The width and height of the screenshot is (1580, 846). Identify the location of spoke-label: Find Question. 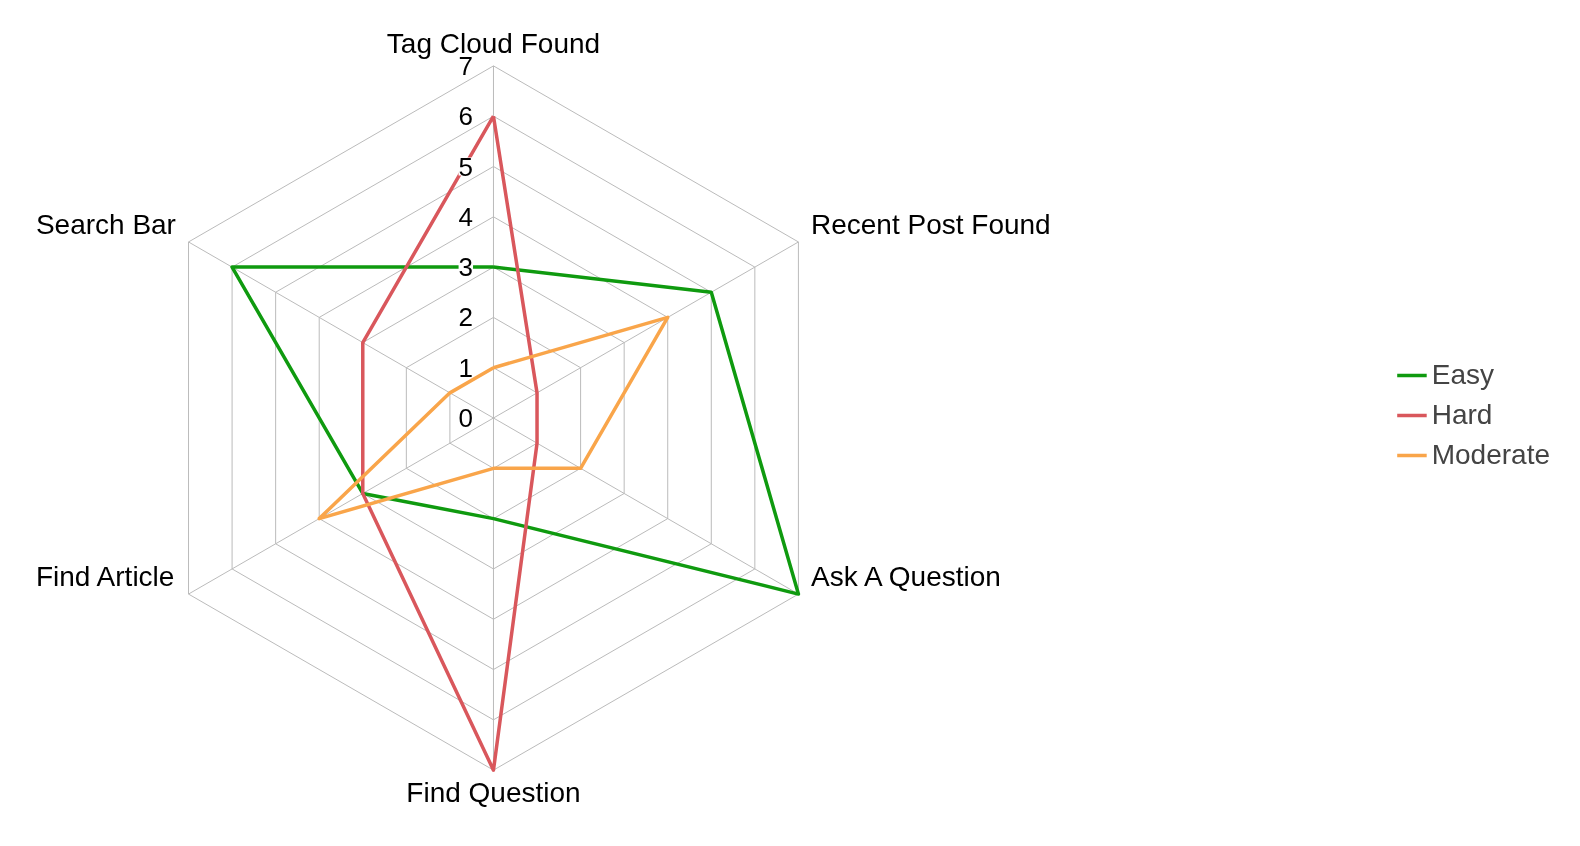
(493, 793).